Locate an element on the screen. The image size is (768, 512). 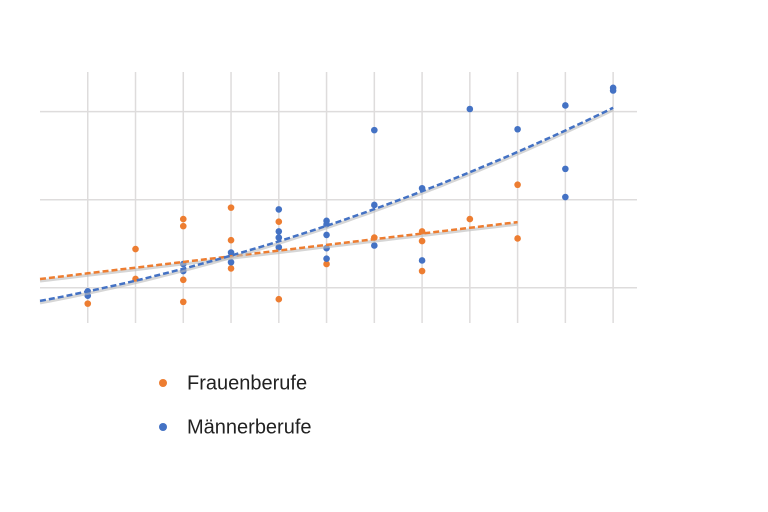
trendline-shadow is located at coordinates (278, 252).